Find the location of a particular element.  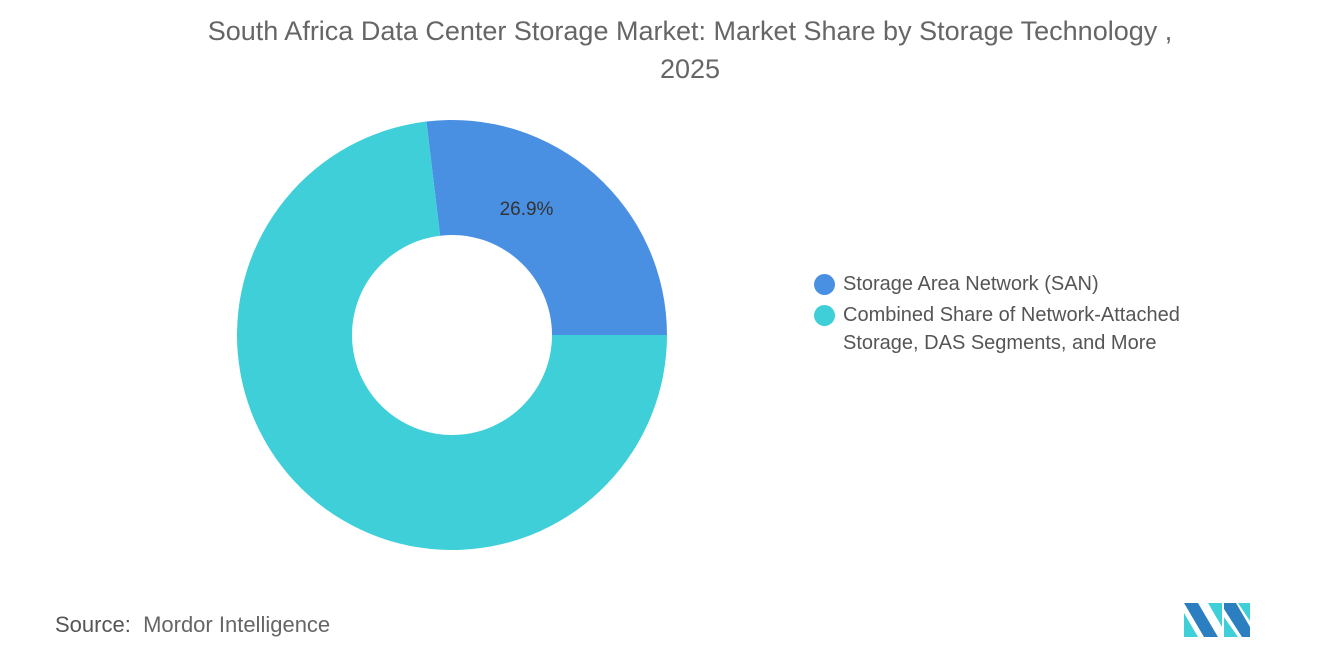

data-label: 26.9% is located at coordinates (527, 209).